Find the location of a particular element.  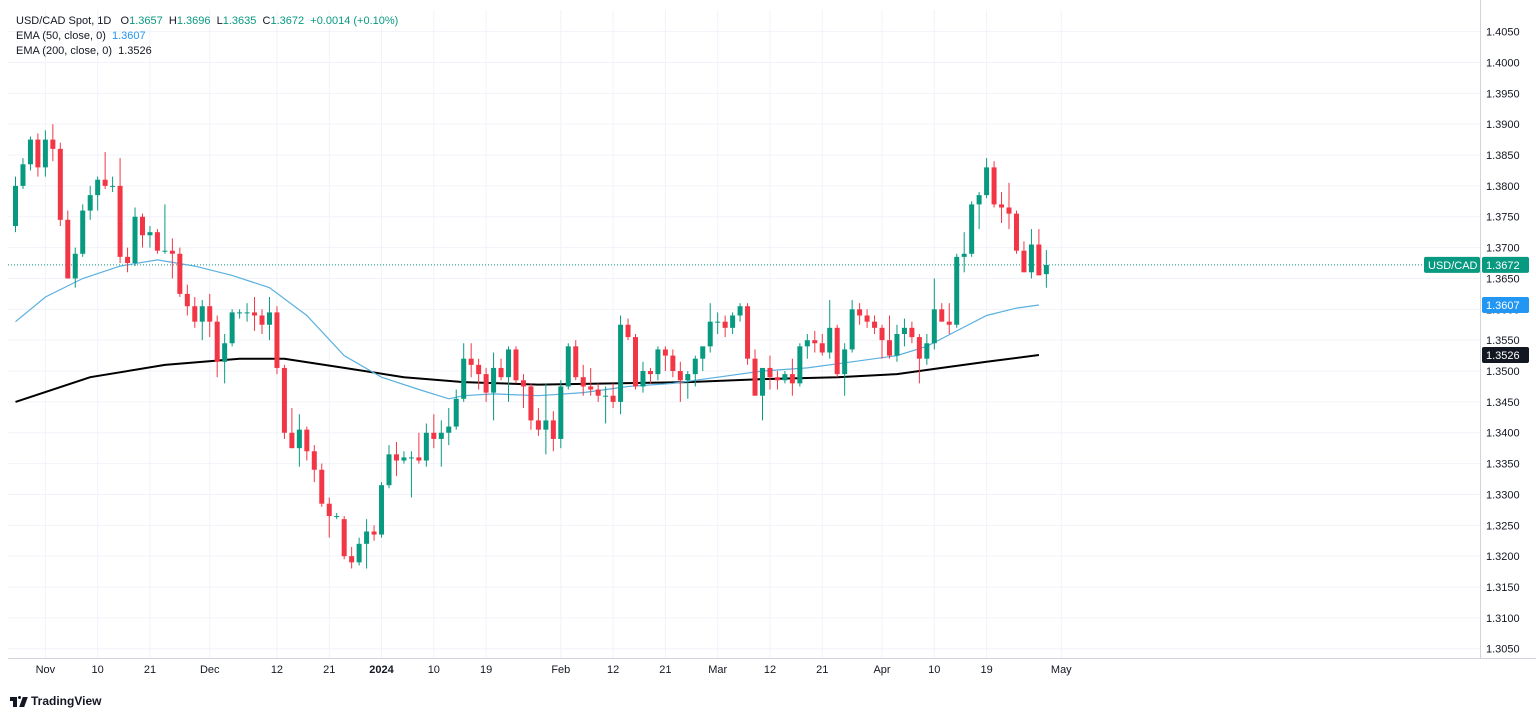

x-tick-label: Mar is located at coordinates (717, 670).